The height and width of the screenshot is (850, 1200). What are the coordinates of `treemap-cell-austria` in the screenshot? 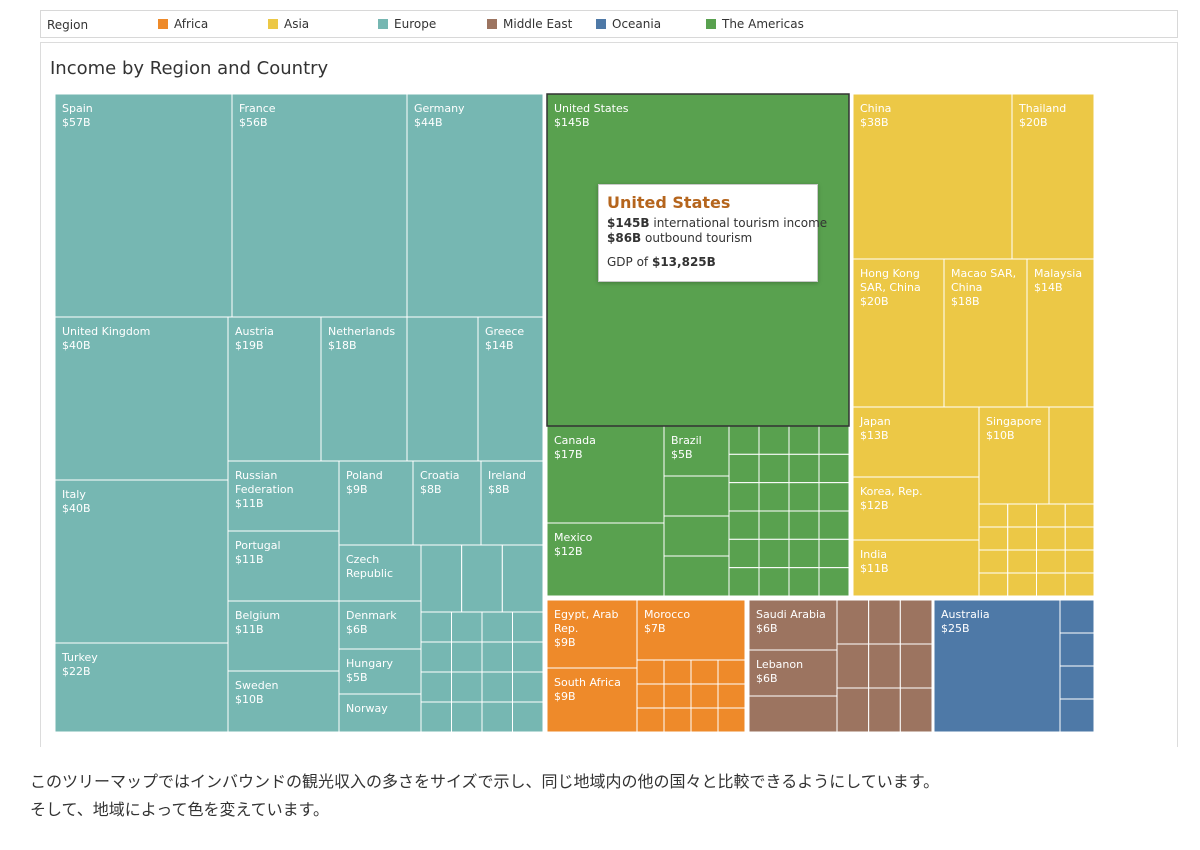 It's located at (274, 389).